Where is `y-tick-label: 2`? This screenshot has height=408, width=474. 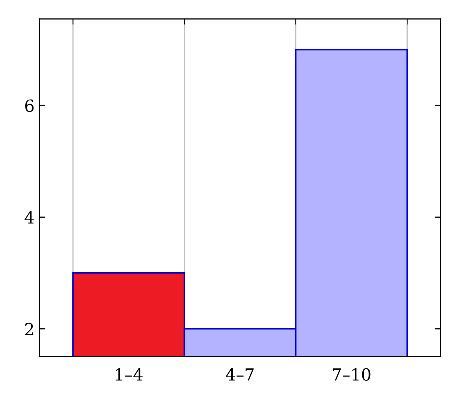 y-tick-label: 2 is located at coordinates (29, 329).